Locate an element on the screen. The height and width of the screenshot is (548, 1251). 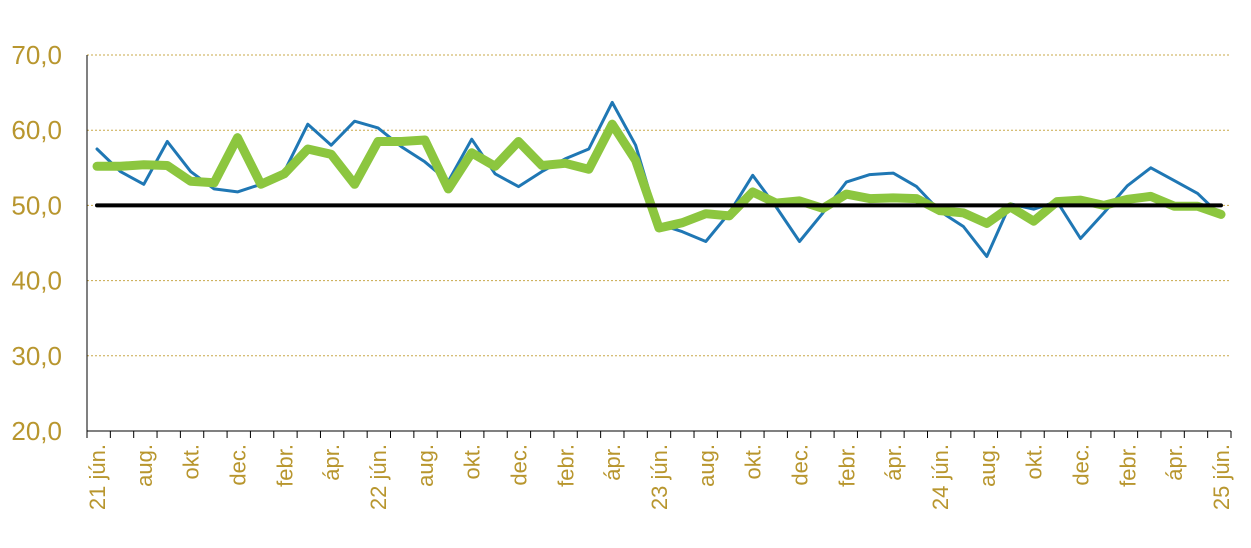
y-axis-tick-labels: 20,0 30,0 40,0 50,0 60,0 70,0 is located at coordinates (36, 243).